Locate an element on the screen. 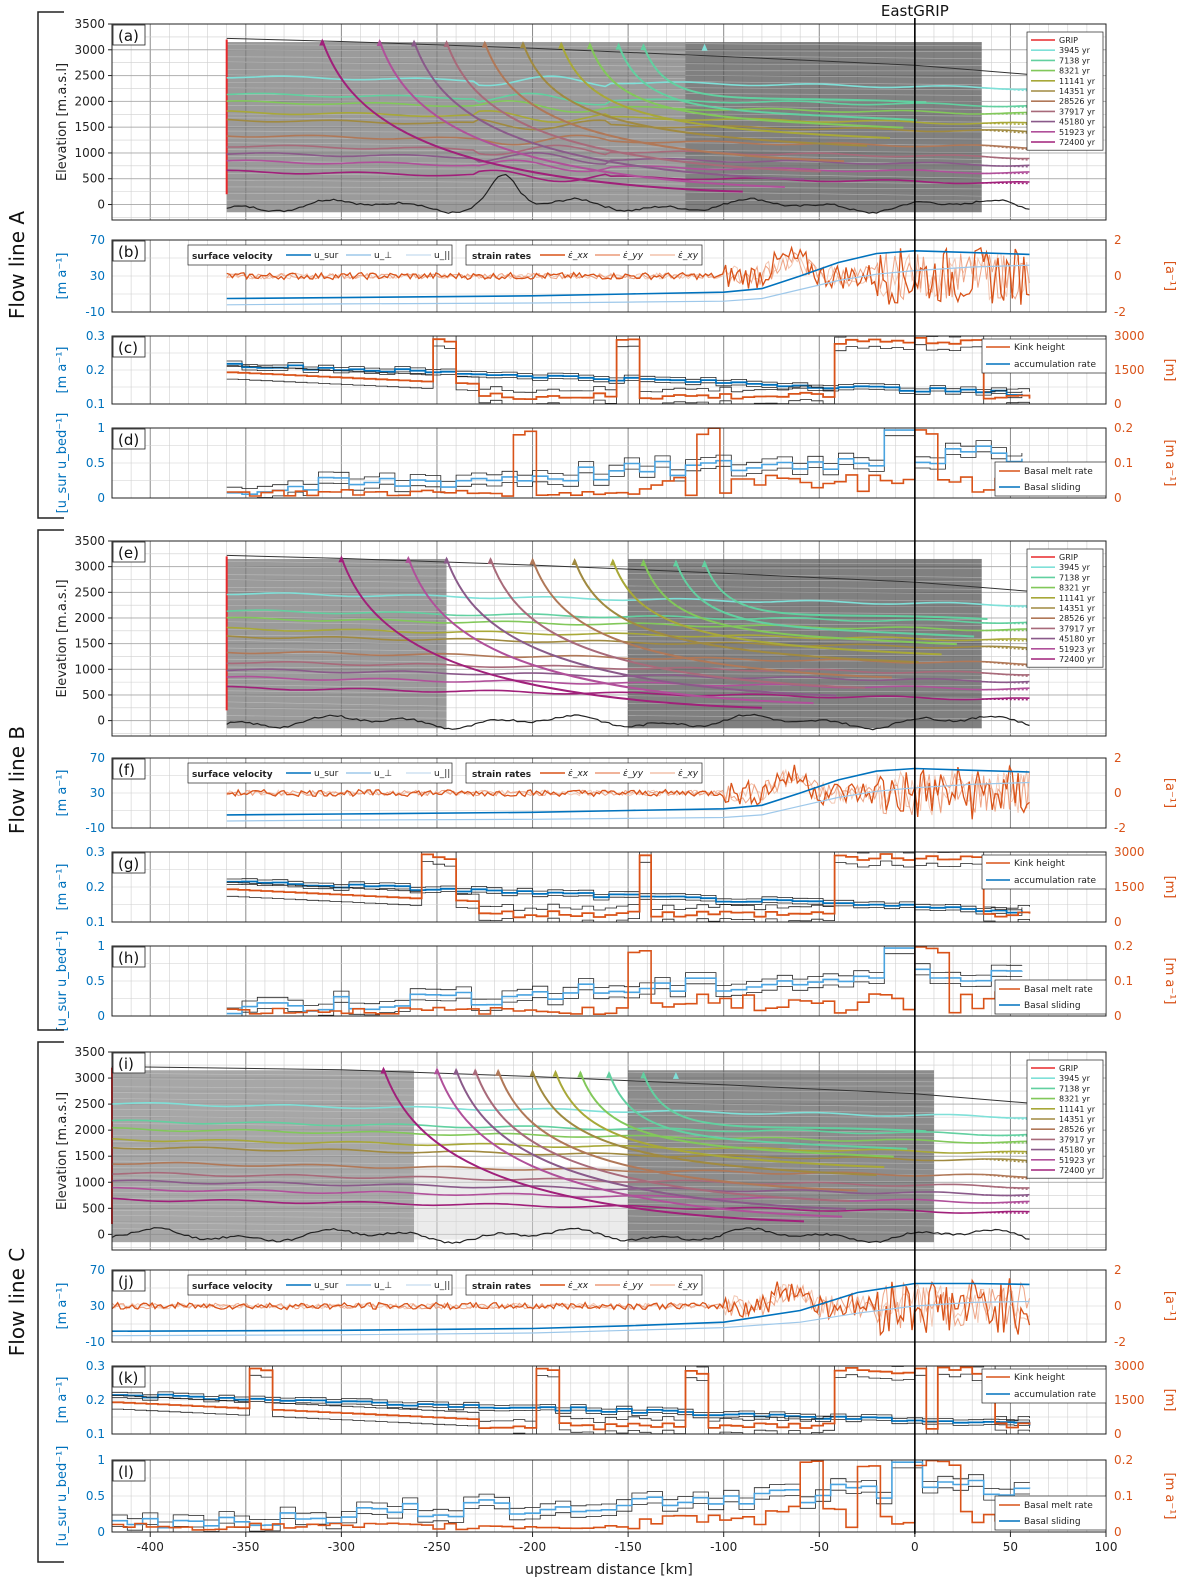 This screenshot has width=1192, height=1588. legend-entry: u_|| is located at coordinates (442, 256).